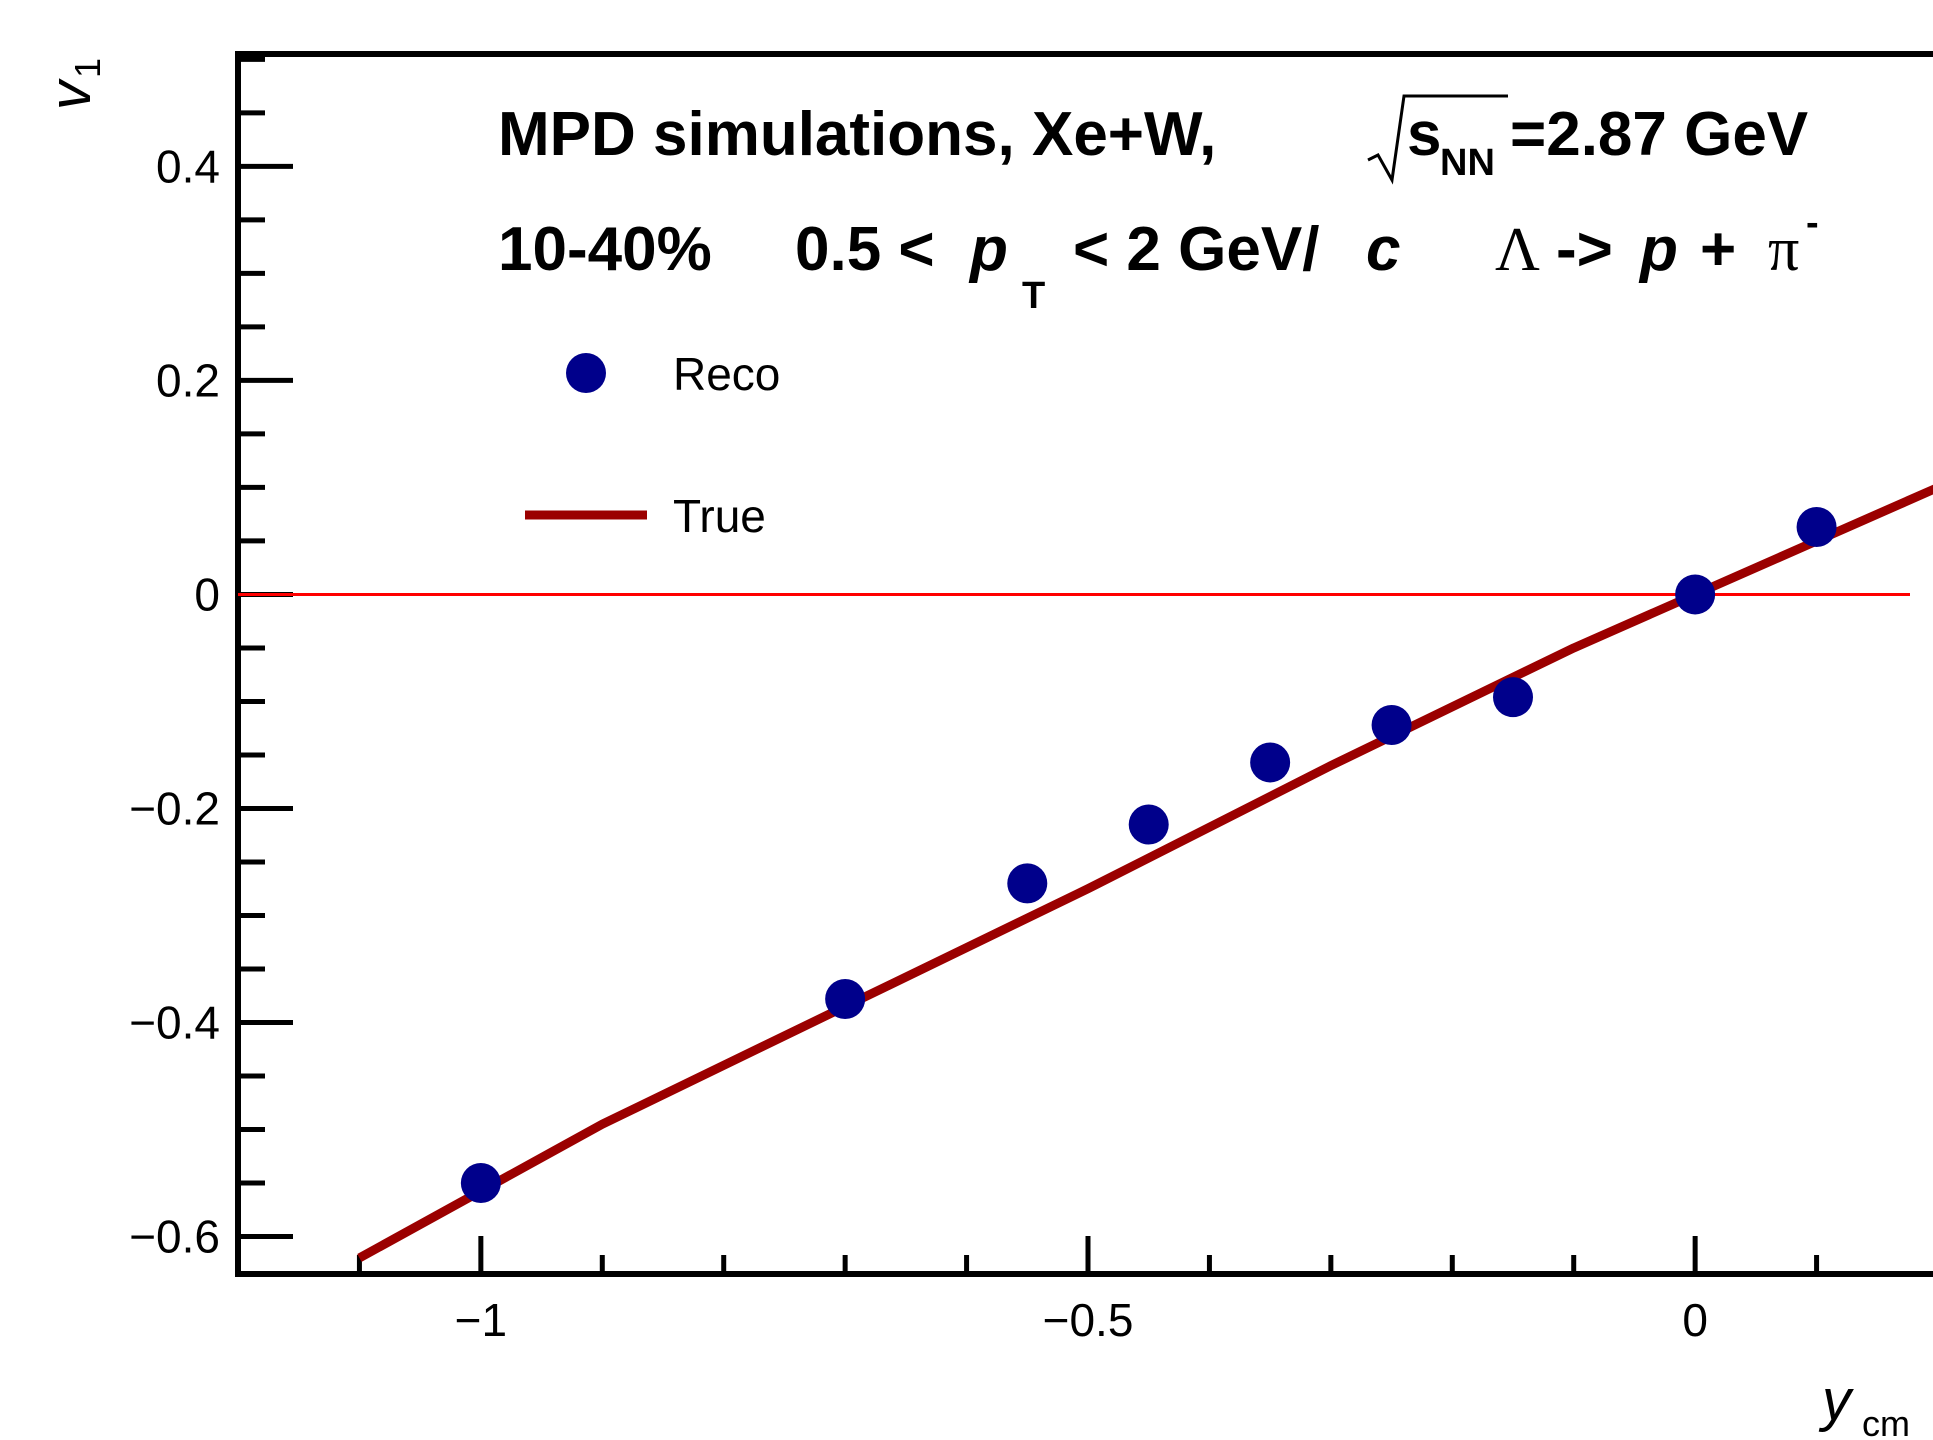 The height and width of the screenshot is (1440, 1933). What do you see at coordinates (865, 249) in the screenshot?
I see `annotation-pt-prefix: 0.5 <` at bounding box center [865, 249].